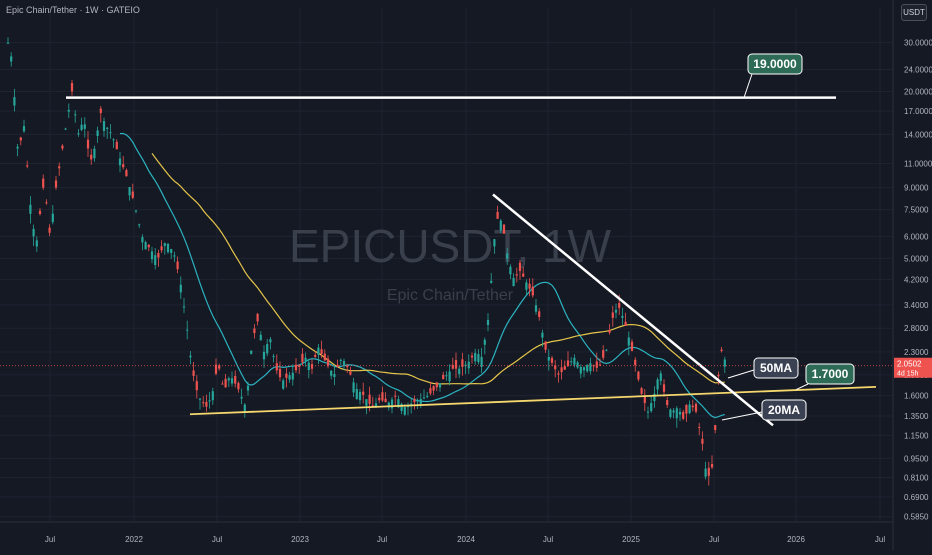 The height and width of the screenshot is (555, 932). What do you see at coordinates (916, 458) in the screenshot?
I see `y-tick-label: 0.9500` at bounding box center [916, 458].